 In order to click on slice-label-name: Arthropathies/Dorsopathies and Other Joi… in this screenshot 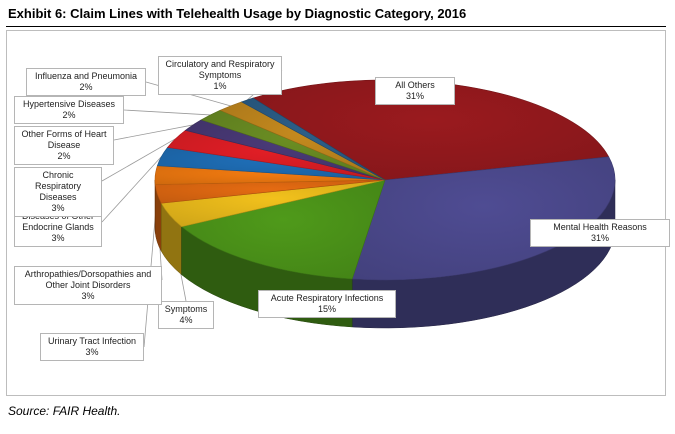, I will do `click(88, 279)`.